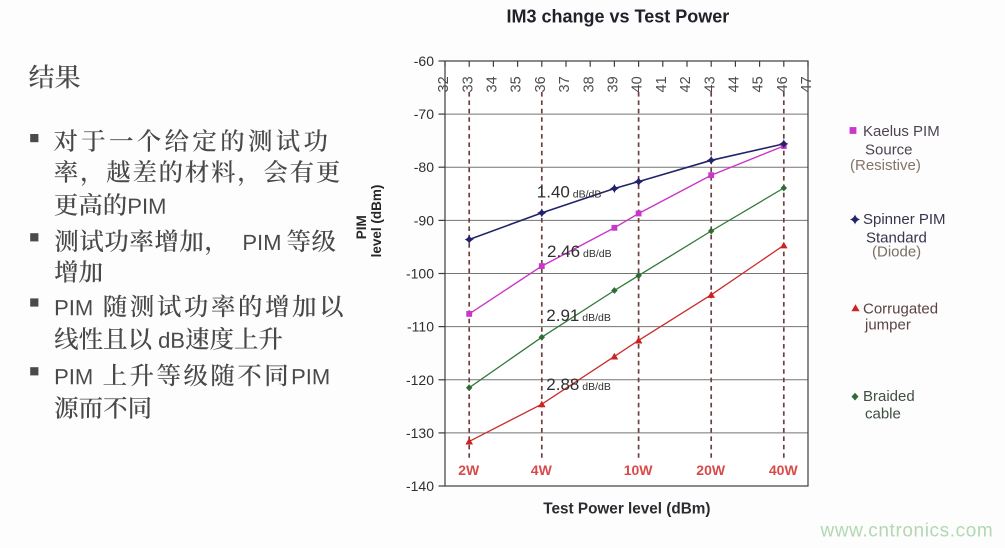 This screenshot has width=1005, height=548. What do you see at coordinates (735, 84) in the screenshot?
I see `svg-text: 44` at bounding box center [735, 84].